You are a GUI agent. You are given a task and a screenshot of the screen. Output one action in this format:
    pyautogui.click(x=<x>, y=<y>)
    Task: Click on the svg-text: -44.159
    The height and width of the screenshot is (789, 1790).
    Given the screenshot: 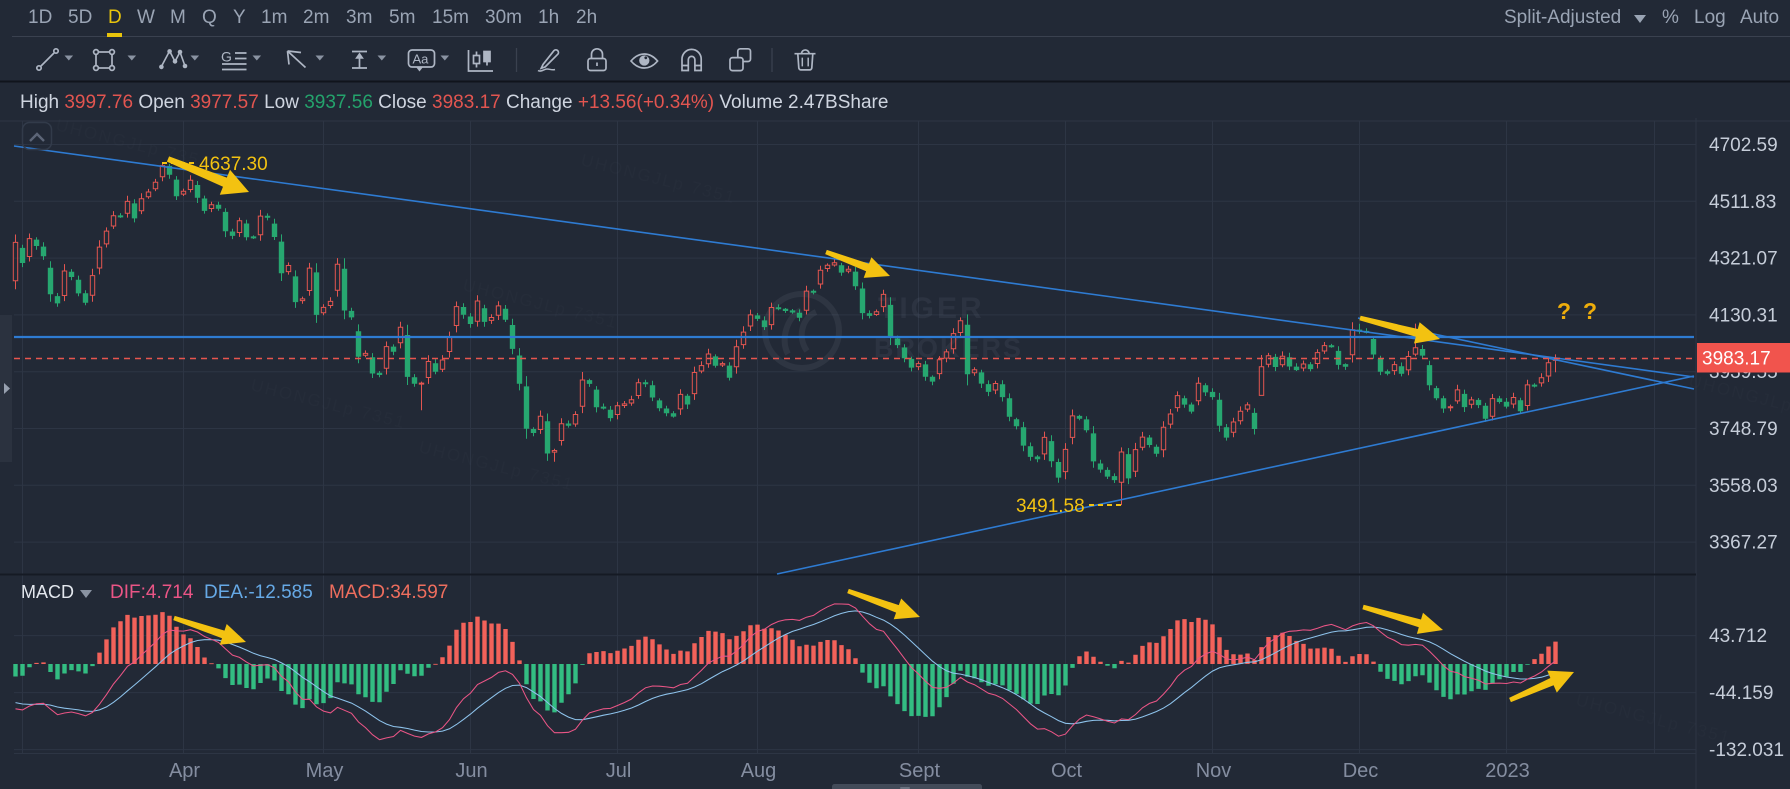 What is the action you would take?
    pyautogui.click(x=1741, y=693)
    